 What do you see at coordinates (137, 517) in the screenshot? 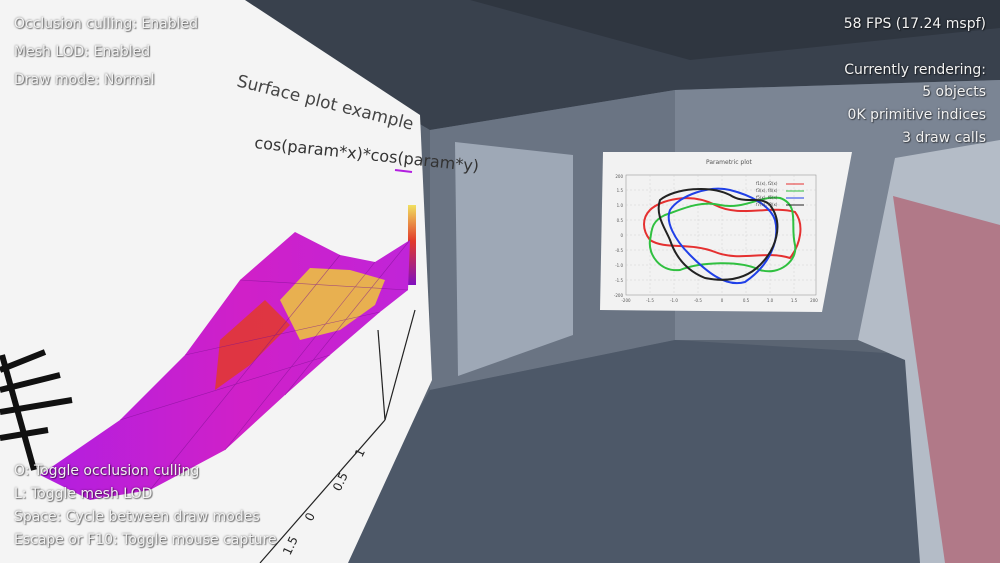
I see `control-hint-draw-mode: Space: Cycle between draw modes` at bounding box center [137, 517].